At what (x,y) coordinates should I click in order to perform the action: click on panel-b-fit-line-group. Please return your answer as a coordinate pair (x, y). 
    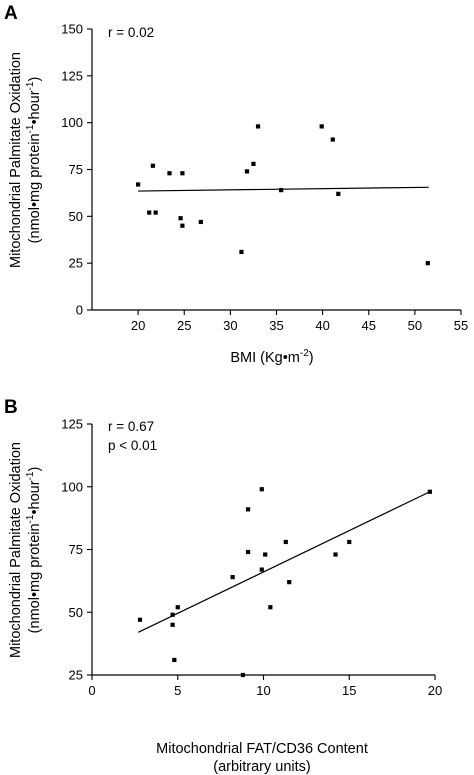
    Looking at the image, I should click on (284, 562).